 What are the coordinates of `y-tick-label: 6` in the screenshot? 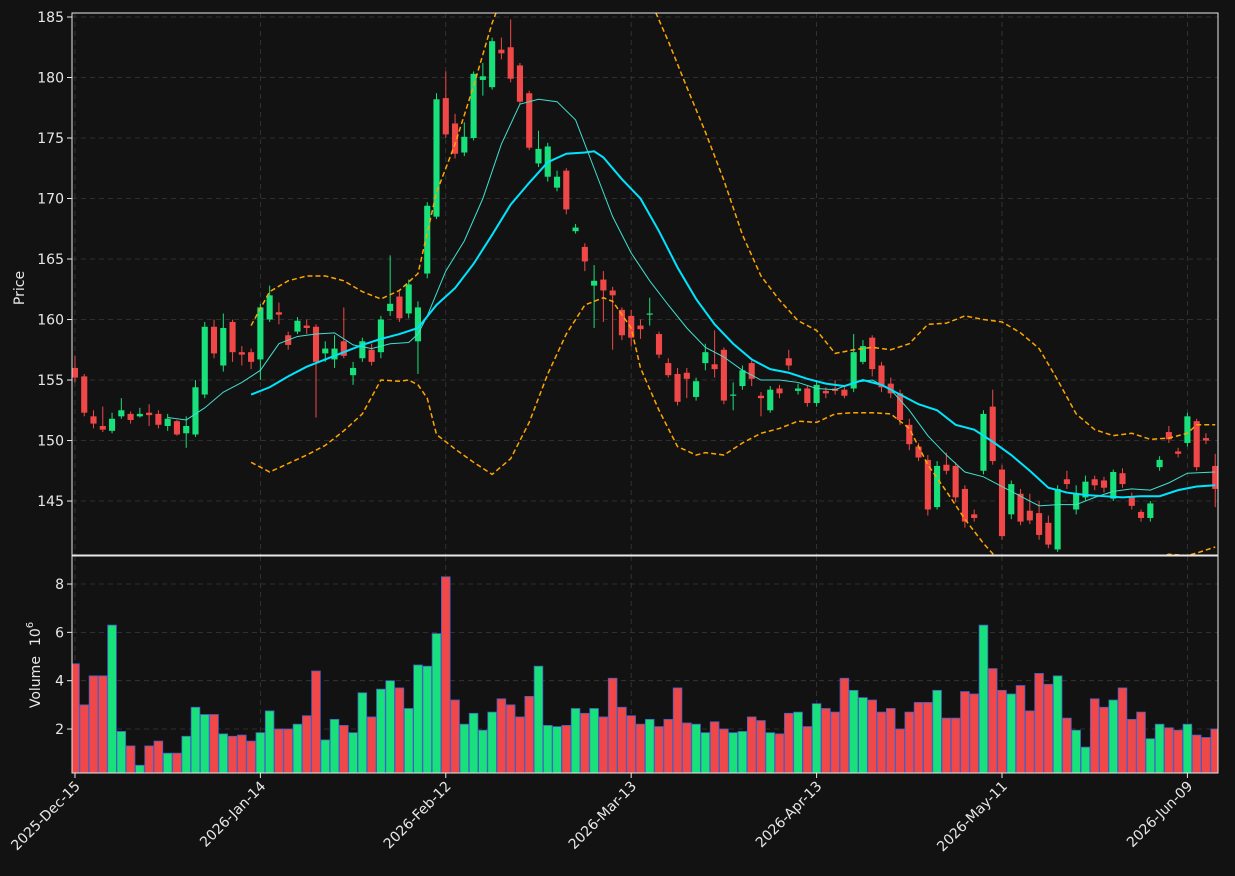 It's located at (59, 633).